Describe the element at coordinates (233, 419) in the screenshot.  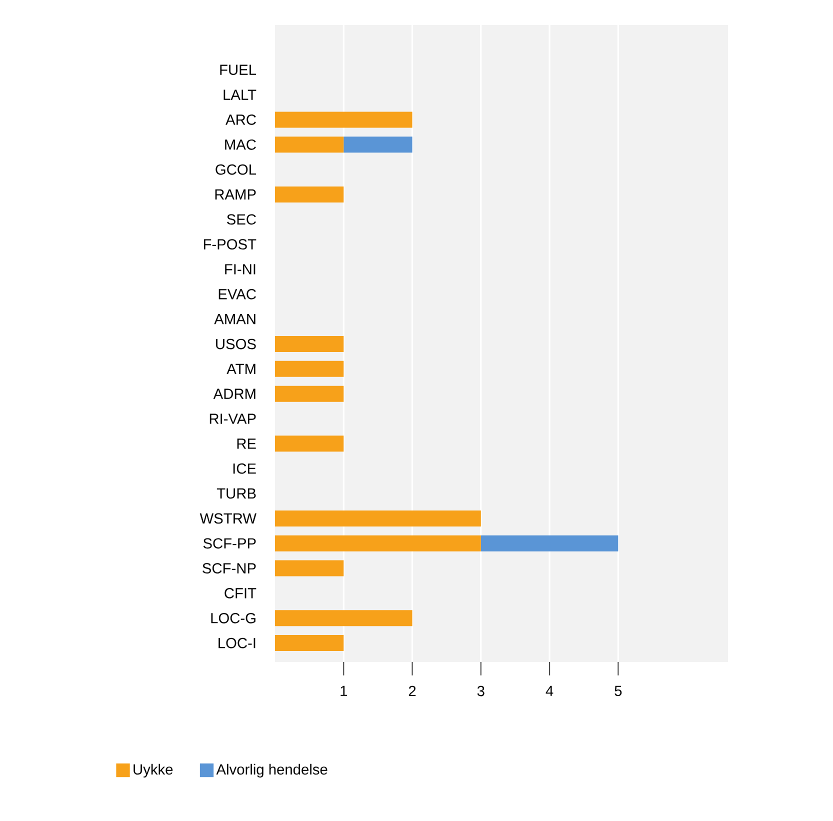
I see `y-tick-label: RI-VAP` at that location.